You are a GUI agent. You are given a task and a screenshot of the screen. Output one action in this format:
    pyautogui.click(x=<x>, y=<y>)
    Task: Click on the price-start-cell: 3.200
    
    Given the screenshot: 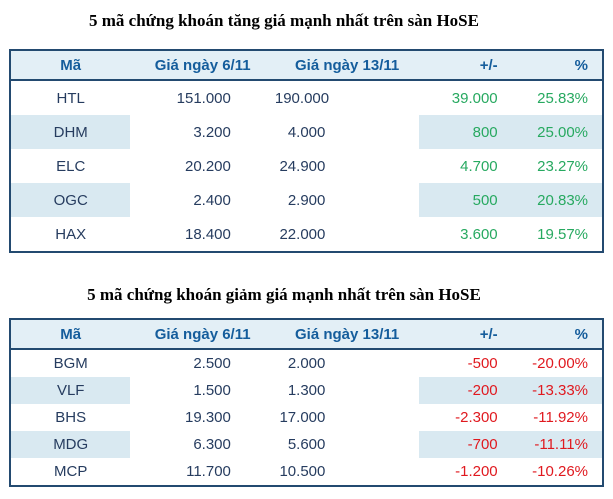 What is the action you would take?
    pyautogui.click(x=202, y=132)
    